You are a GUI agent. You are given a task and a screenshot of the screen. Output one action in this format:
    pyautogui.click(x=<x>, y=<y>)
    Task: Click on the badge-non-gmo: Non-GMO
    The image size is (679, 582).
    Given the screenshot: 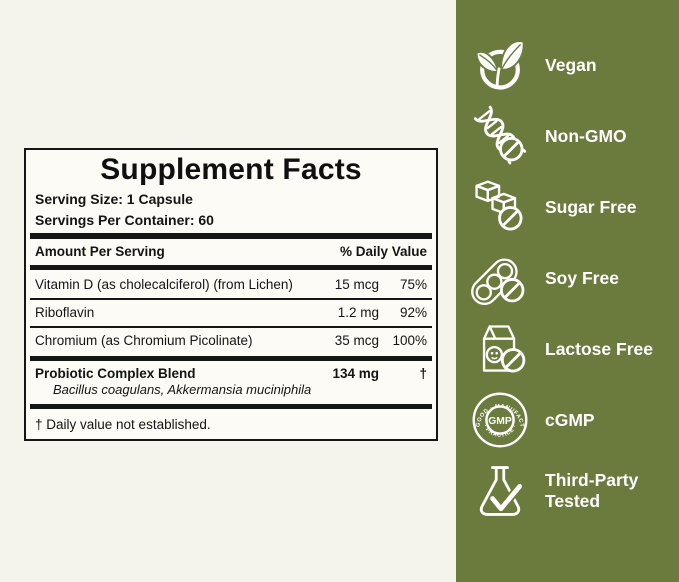 What is the action you would take?
    pyautogui.click(x=570, y=135)
    